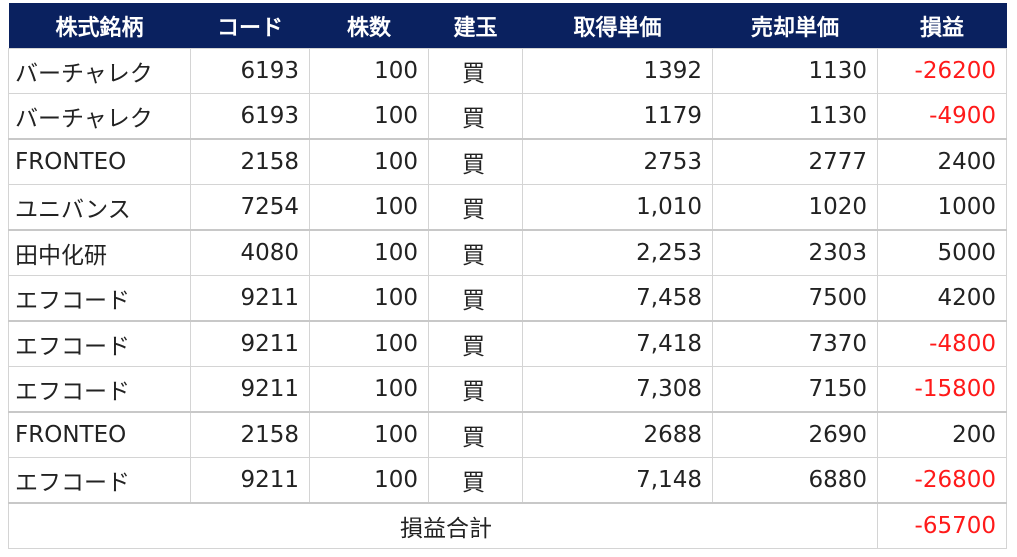  I want to click on cell-buy-price: 2753, so click(617, 161).